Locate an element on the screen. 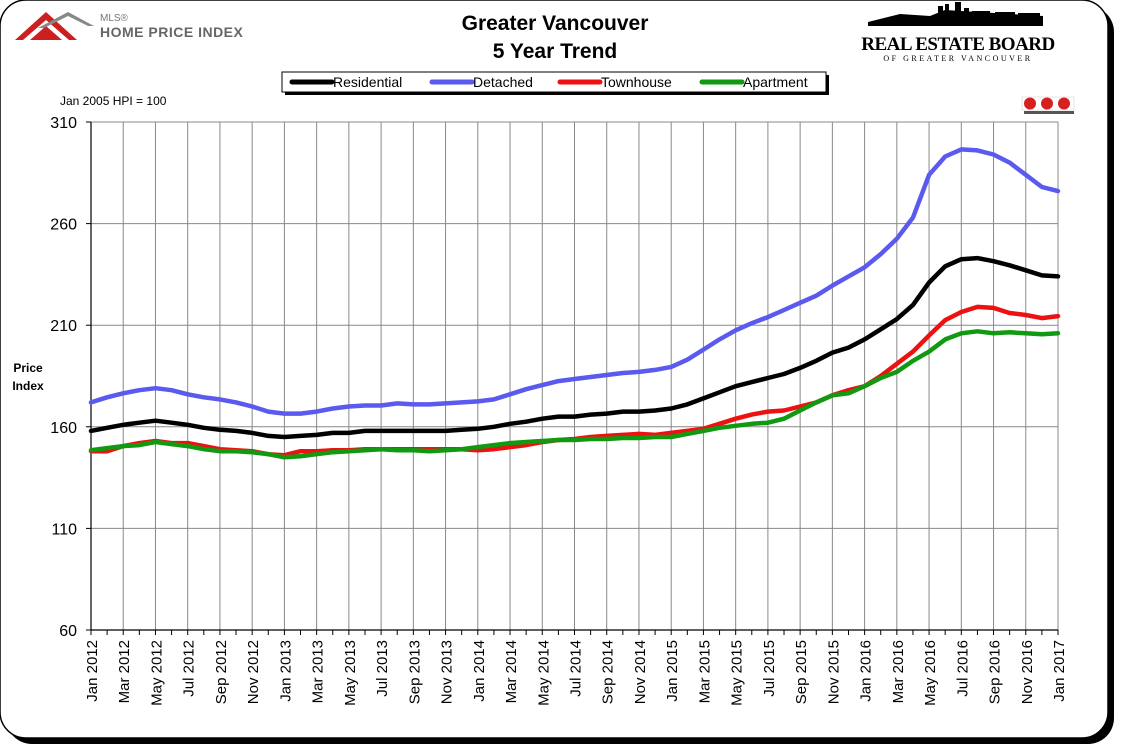  legend-label-townhouse: Townhouse is located at coordinates (636, 82).